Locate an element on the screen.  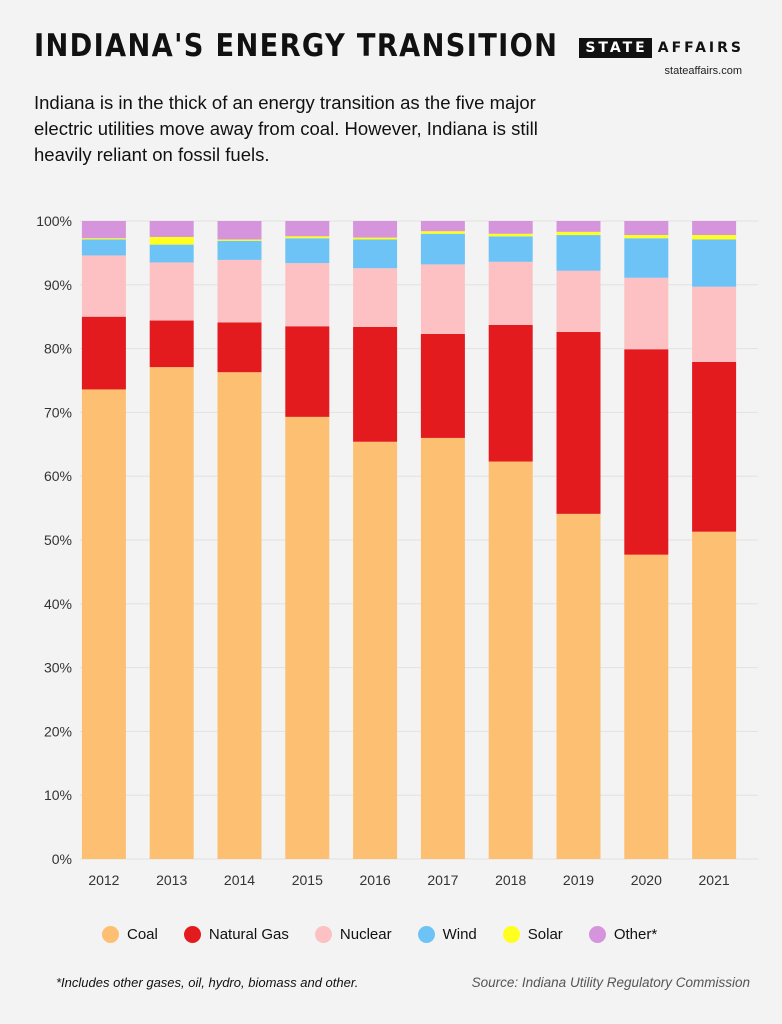
legend-label: Nuclear is located at coordinates (365, 934).